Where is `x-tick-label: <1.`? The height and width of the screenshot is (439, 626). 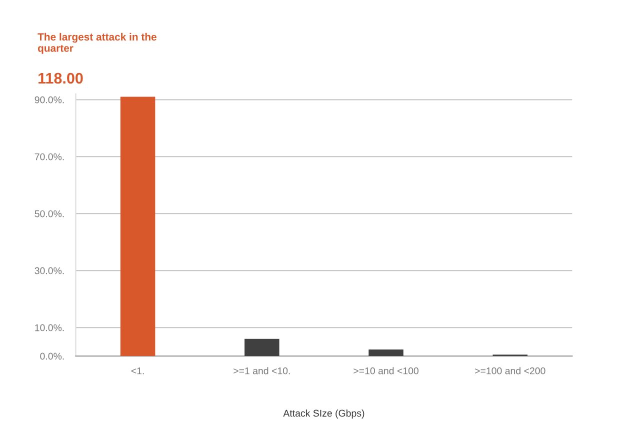 x-tick-label: <1. is located at coordinates (137, 370).